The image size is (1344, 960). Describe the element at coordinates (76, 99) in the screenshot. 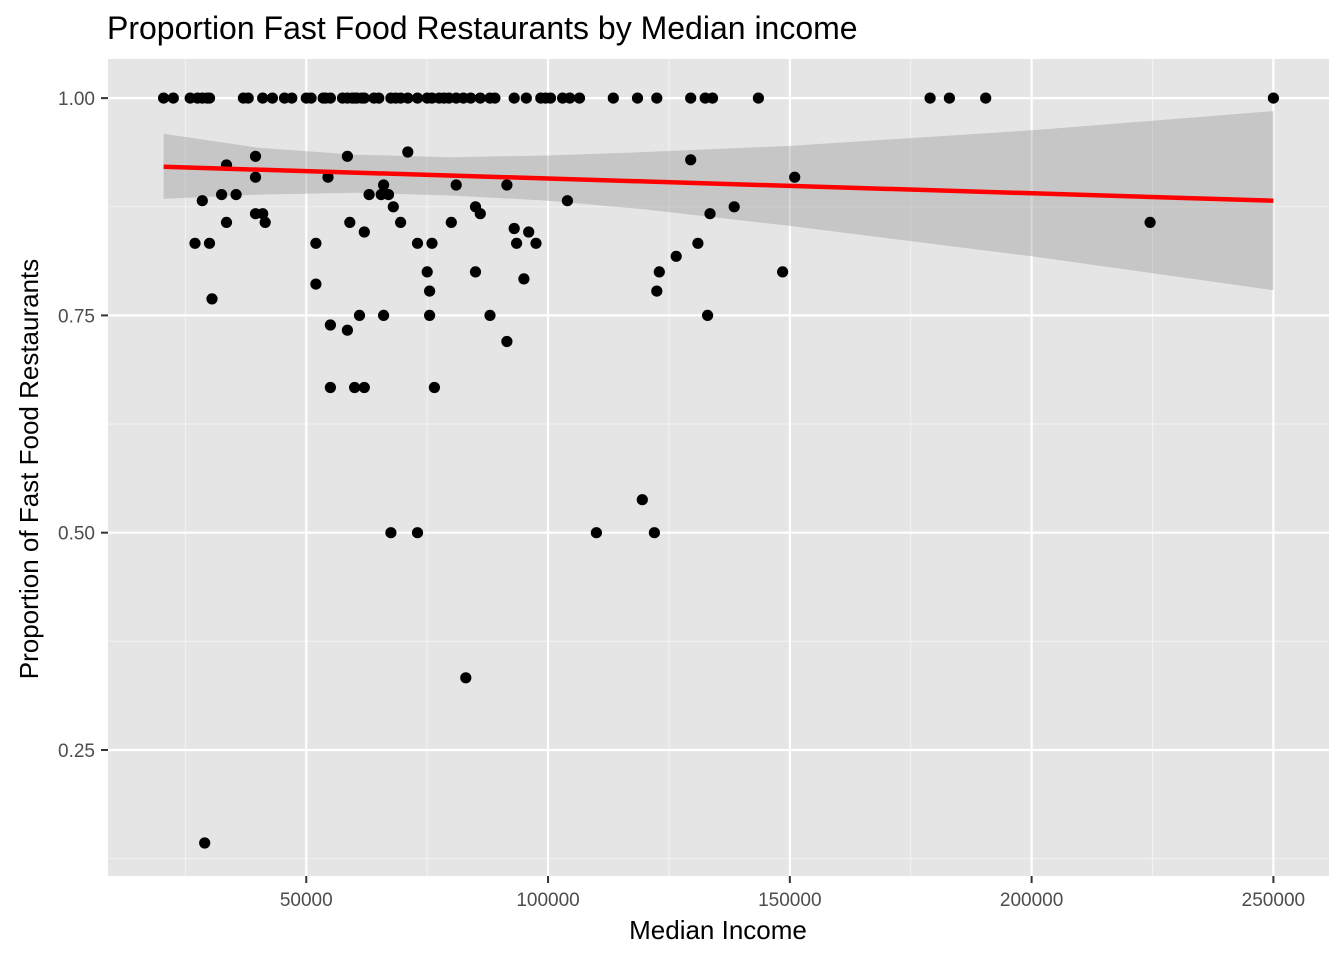

I see `y-tick-label: 1.00` at that location.